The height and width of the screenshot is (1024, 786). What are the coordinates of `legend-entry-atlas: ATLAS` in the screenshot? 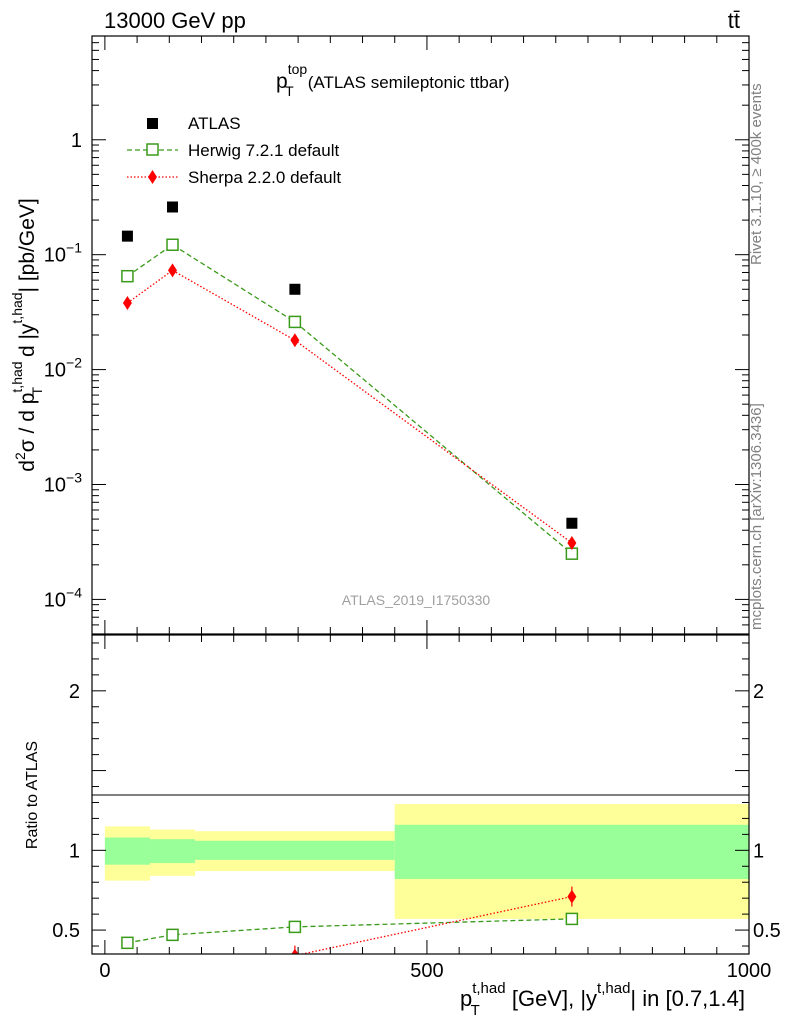 It's located at (194, 123).